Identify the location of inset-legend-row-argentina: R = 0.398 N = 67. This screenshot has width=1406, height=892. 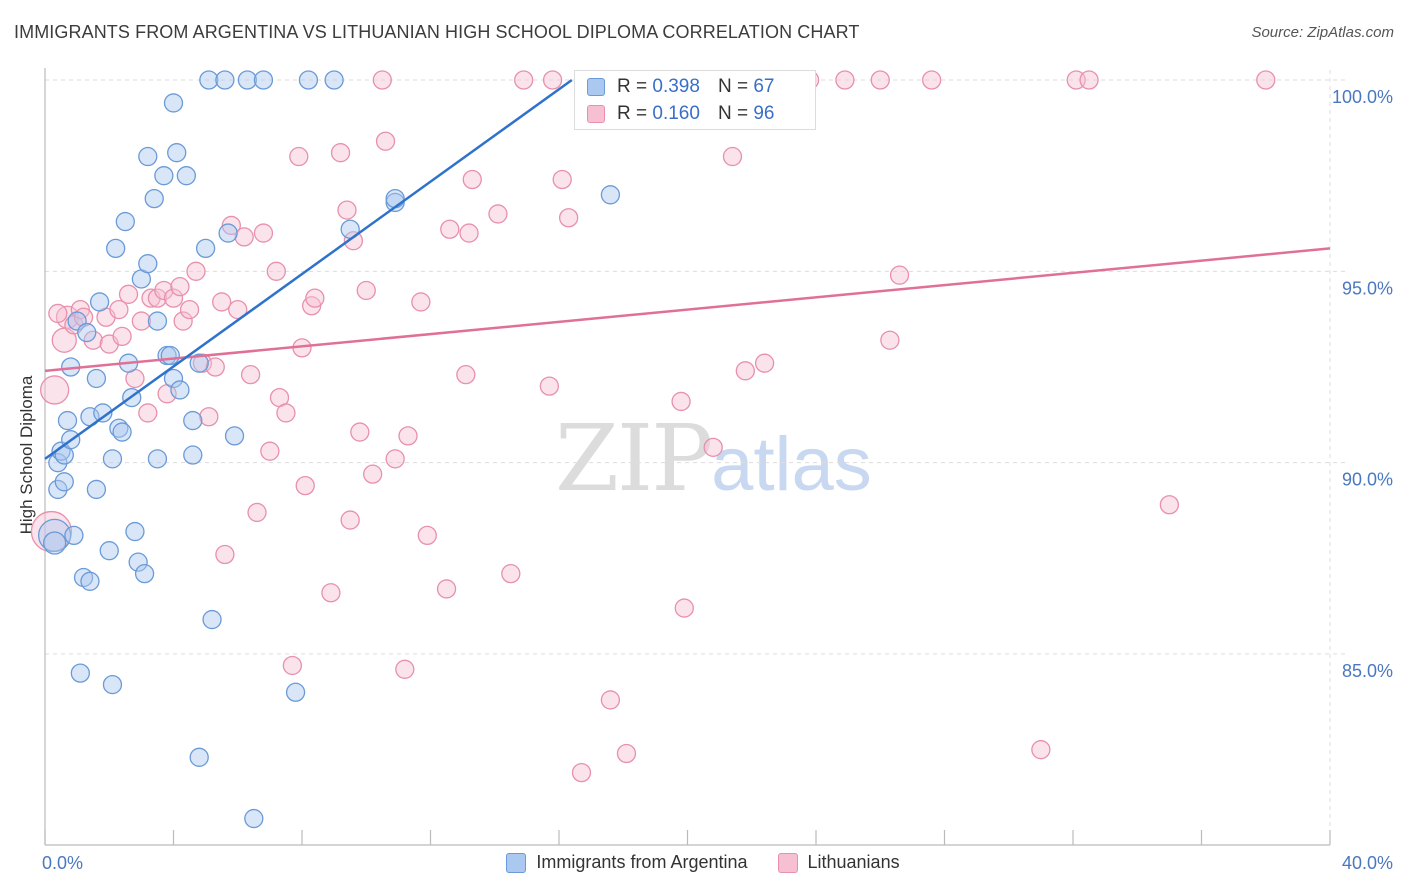
(680, 87).